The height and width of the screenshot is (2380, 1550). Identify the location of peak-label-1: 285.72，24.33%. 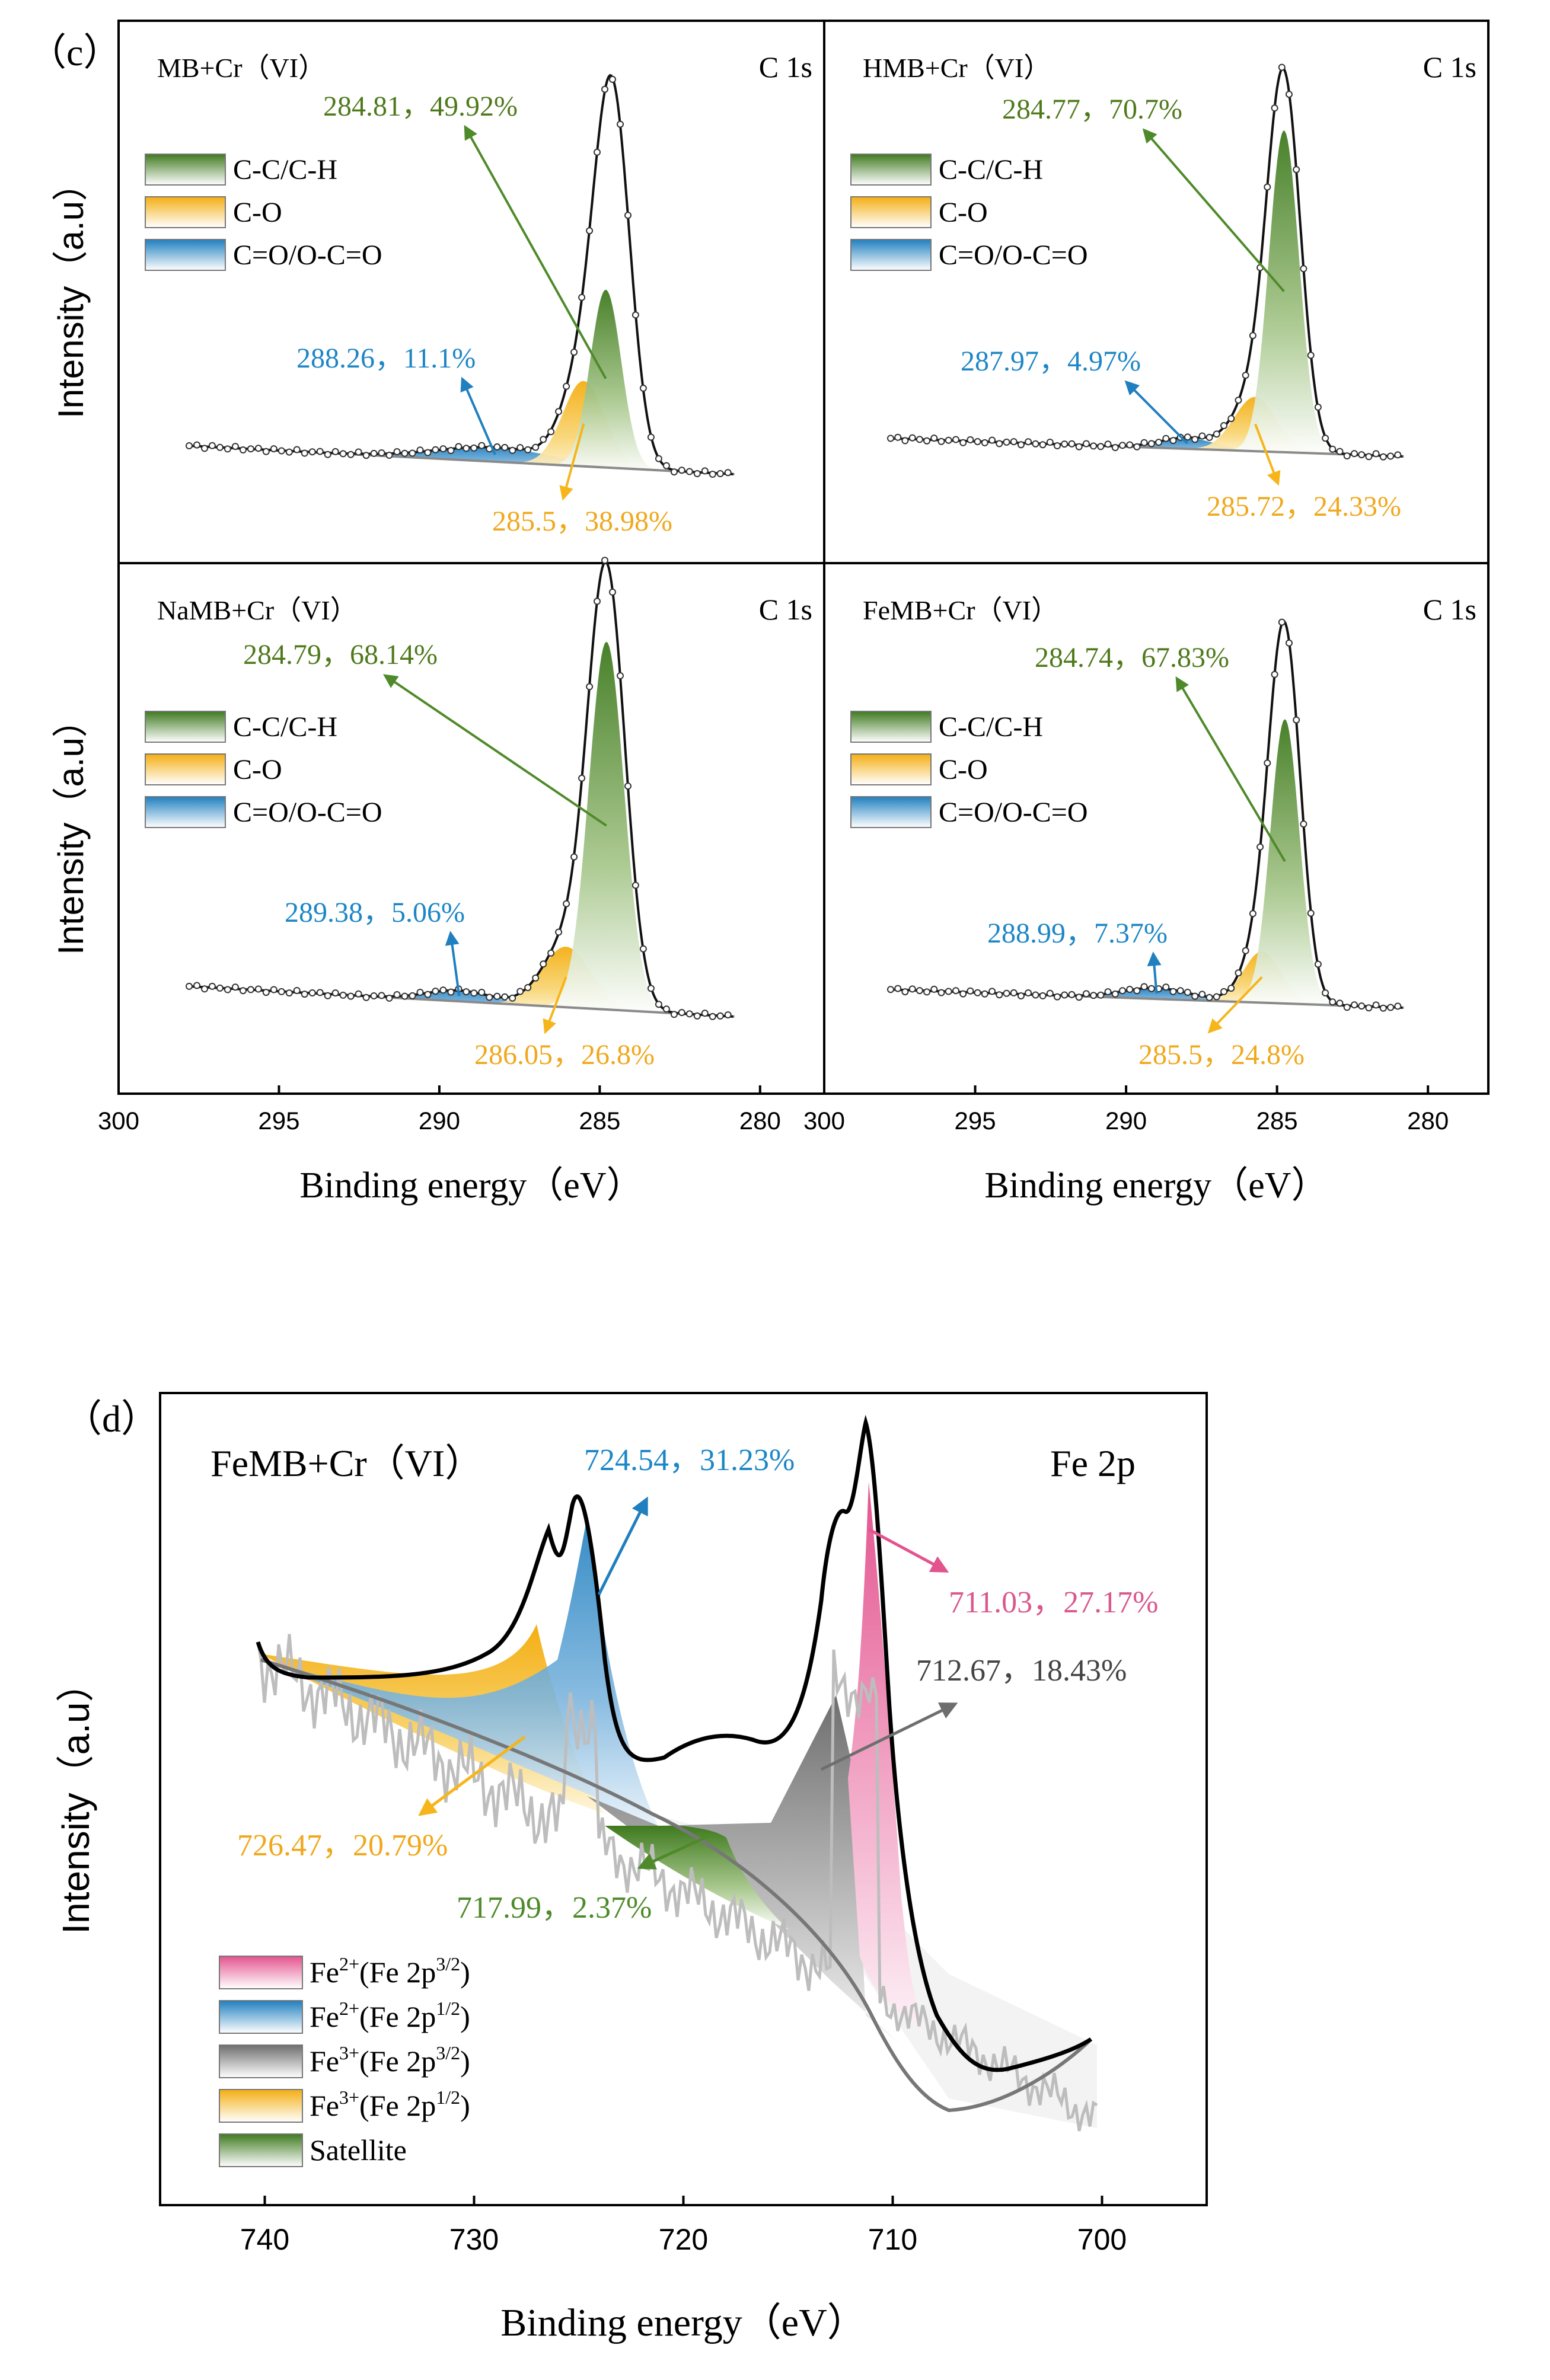
(1304, 506).